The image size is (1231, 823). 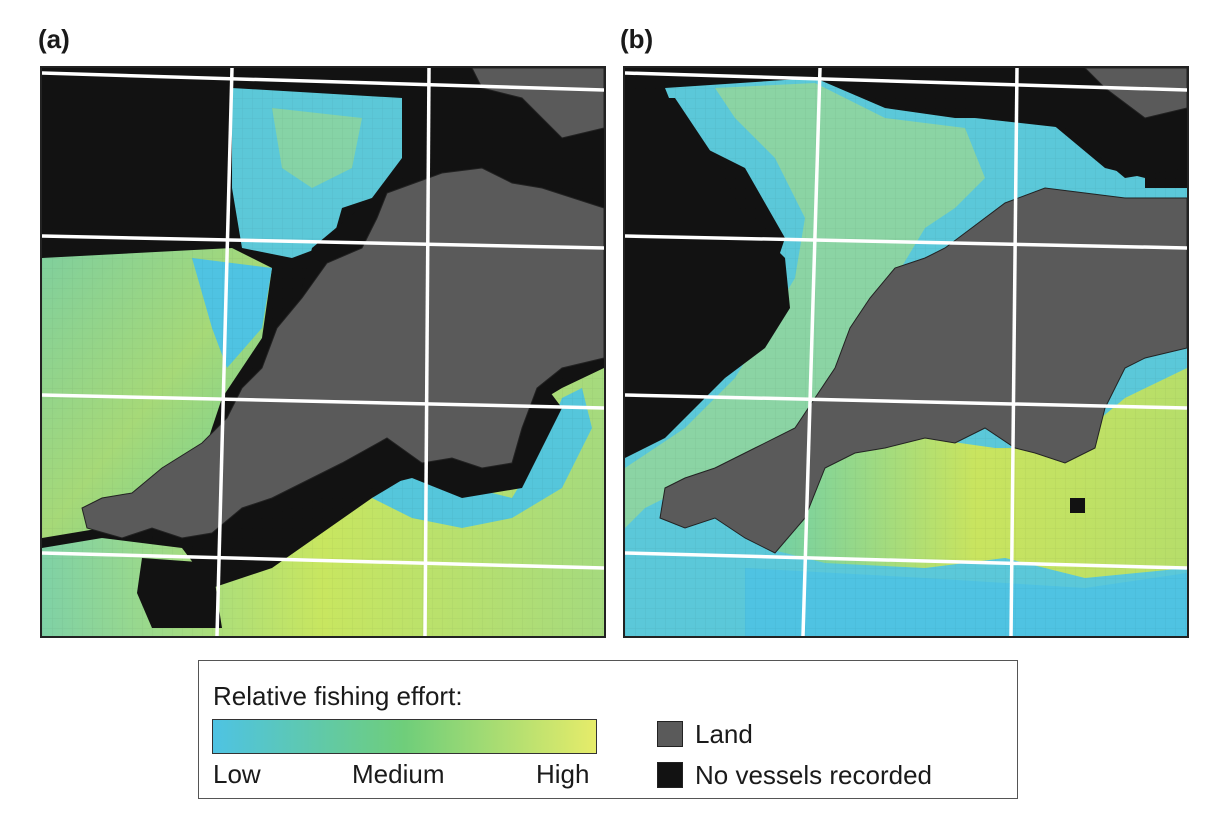 What do you see at coordinates (338, 696) in the screenshot?
I see `legend-title: Relative fishing effort:` at bounding box center [338, 696].